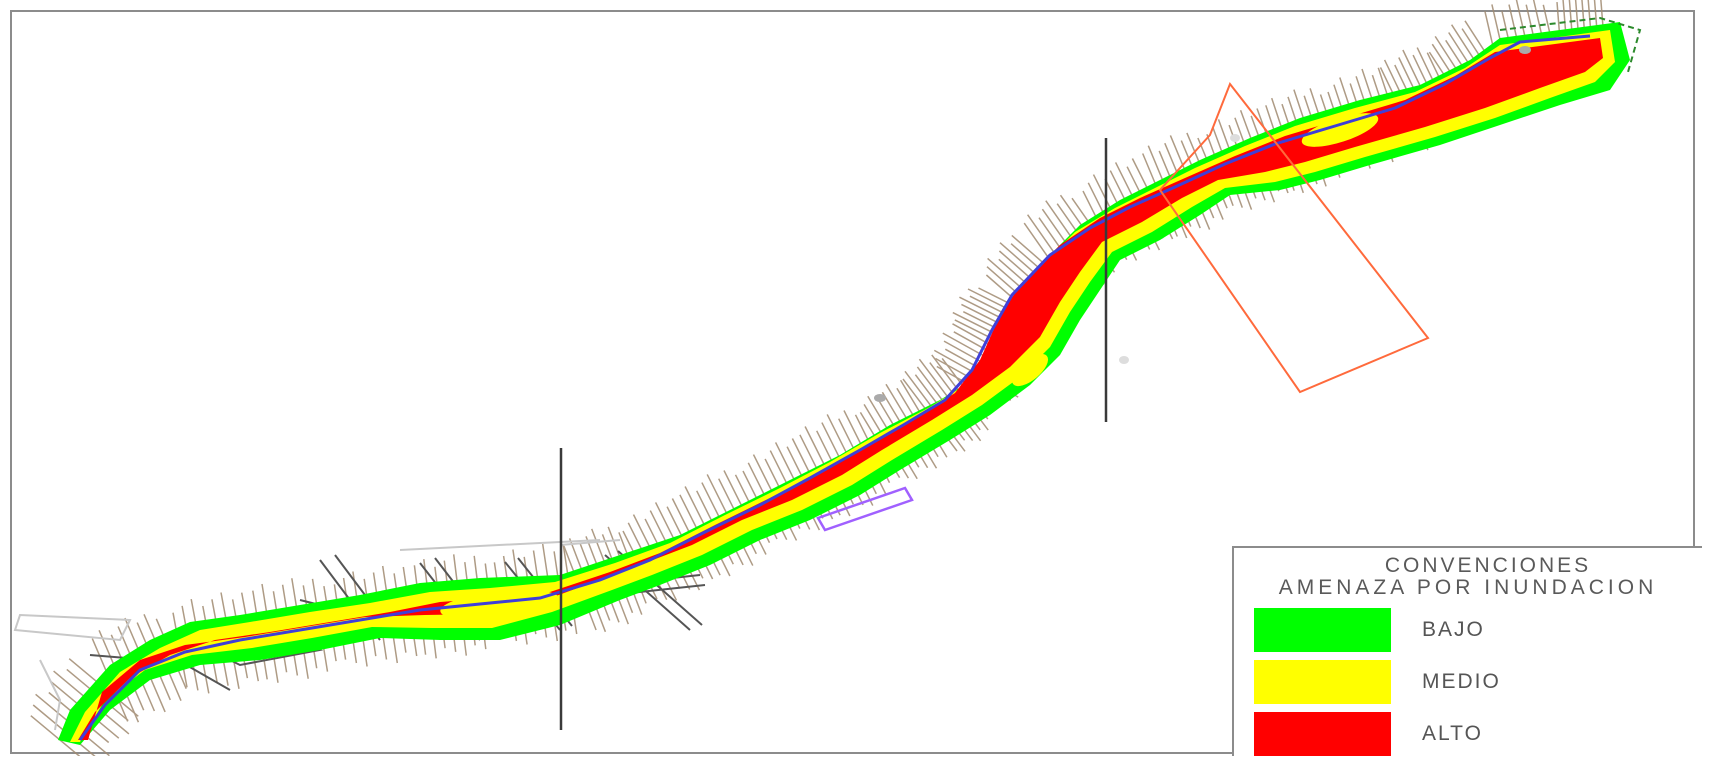 The image size is (1709, 760). I want to click on legend-swatch-medium, so click(1322, 682).